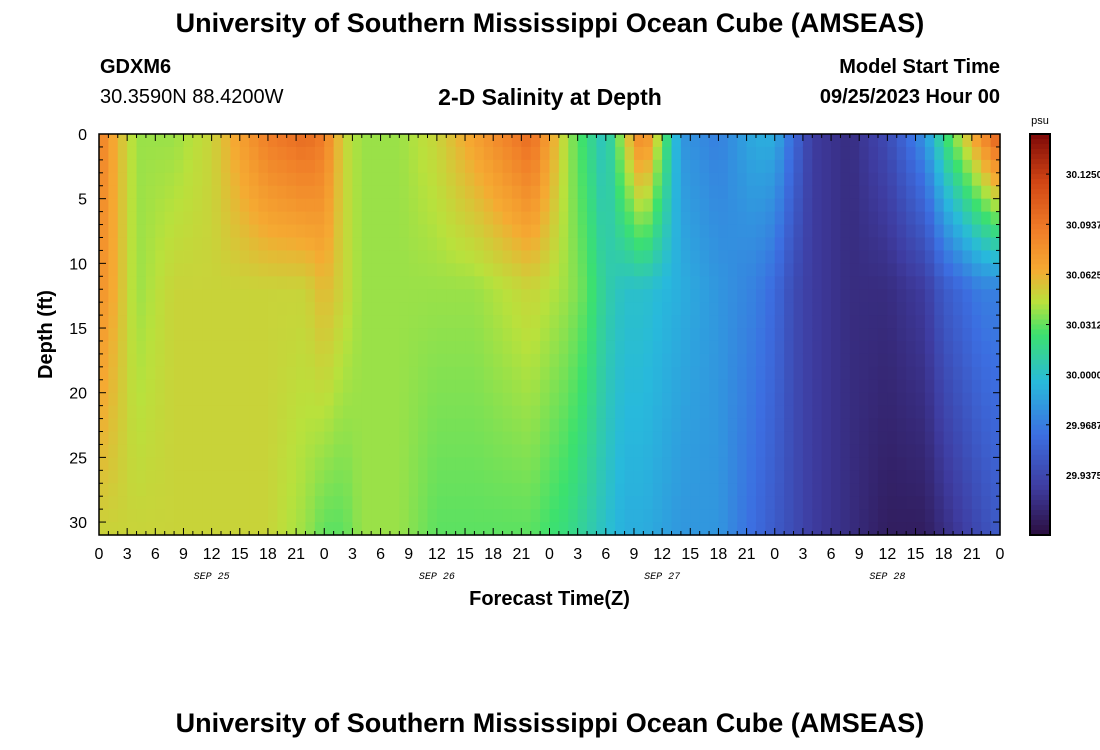 The width and height of the screenshot is (1100, 750). I want to click on colorbar-segment, so click(1040, 147).